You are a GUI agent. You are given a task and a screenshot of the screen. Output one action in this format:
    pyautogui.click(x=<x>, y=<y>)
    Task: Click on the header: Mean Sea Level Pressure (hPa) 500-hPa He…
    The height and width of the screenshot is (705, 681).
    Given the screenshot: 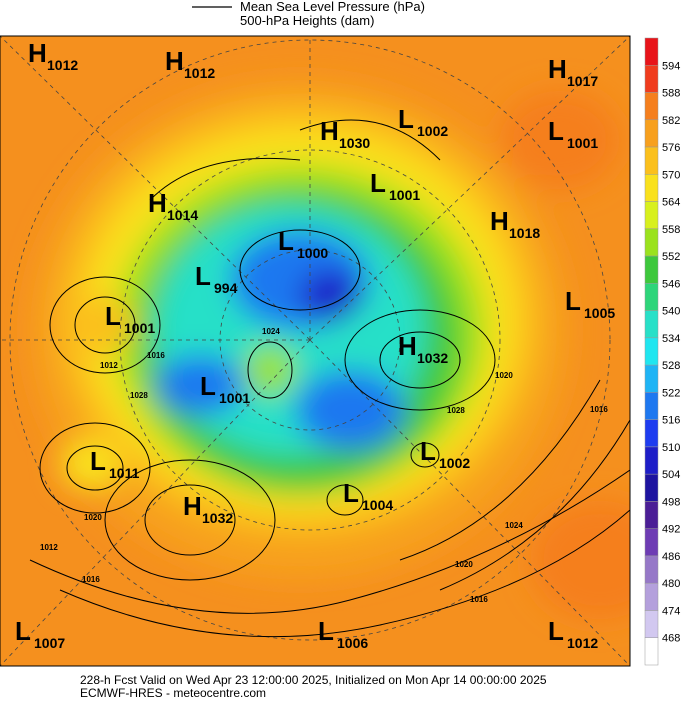 What is the action you would take?
    pyautogui.click(x=308, y=14)
    